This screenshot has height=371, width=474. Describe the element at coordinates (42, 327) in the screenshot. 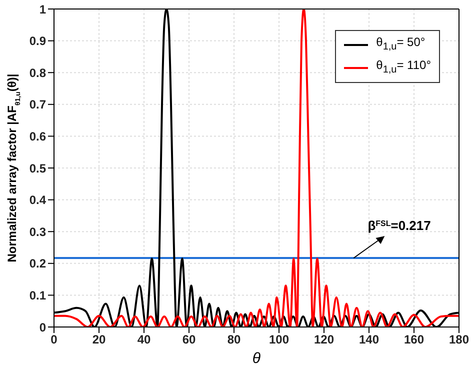

I see `y-tick-label: 0` at that location.